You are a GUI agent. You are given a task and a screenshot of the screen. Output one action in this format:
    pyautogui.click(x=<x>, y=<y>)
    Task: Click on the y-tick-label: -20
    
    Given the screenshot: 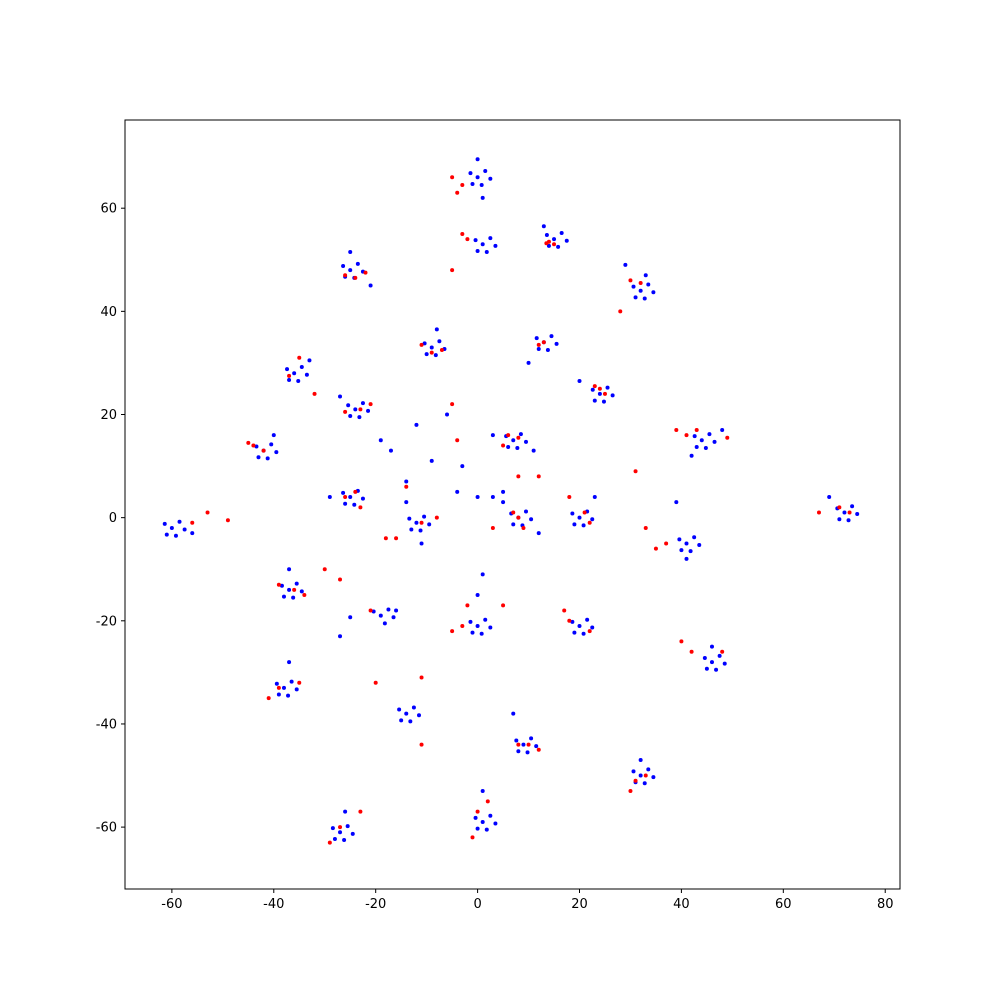 What is the action you would take?
    pyautogui.click(x=106, y=621)
    